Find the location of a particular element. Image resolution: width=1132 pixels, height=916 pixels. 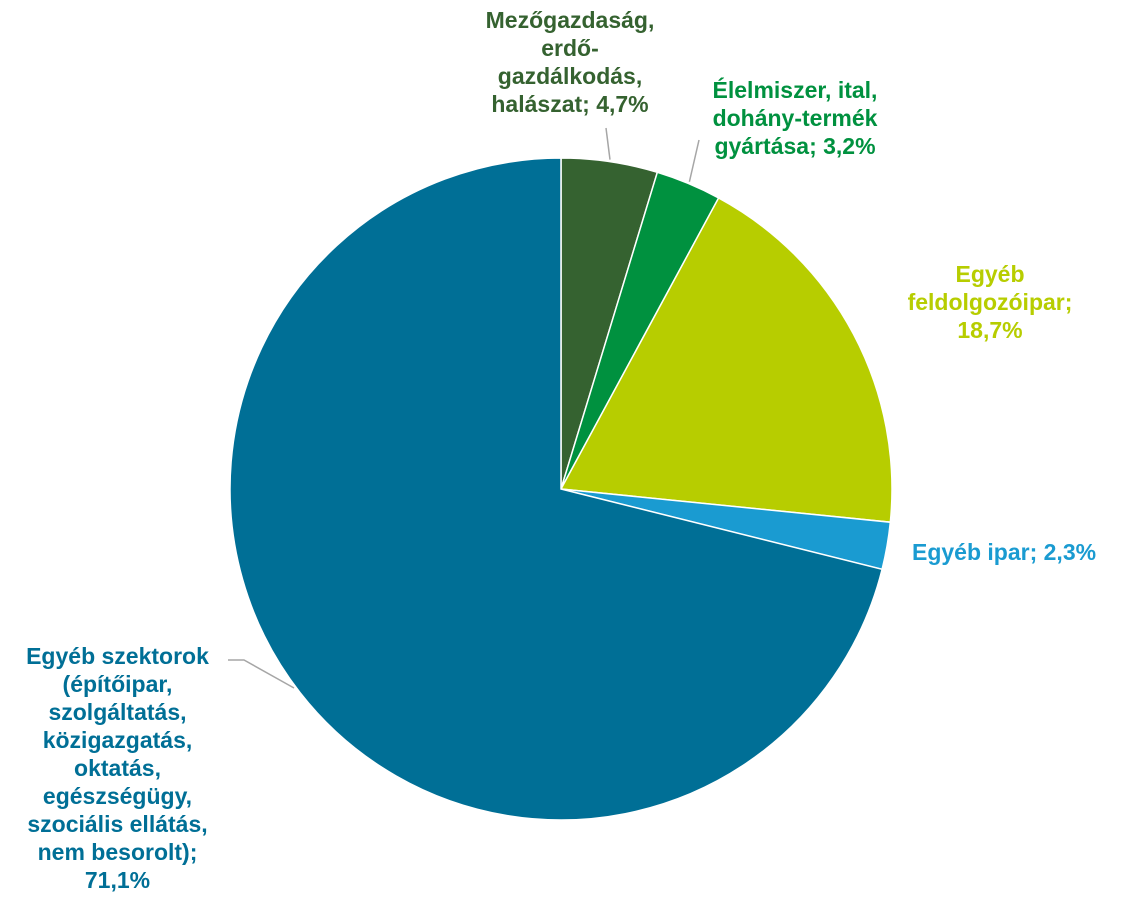

leader-line-other-sectors is located at coordinates (261, 674).